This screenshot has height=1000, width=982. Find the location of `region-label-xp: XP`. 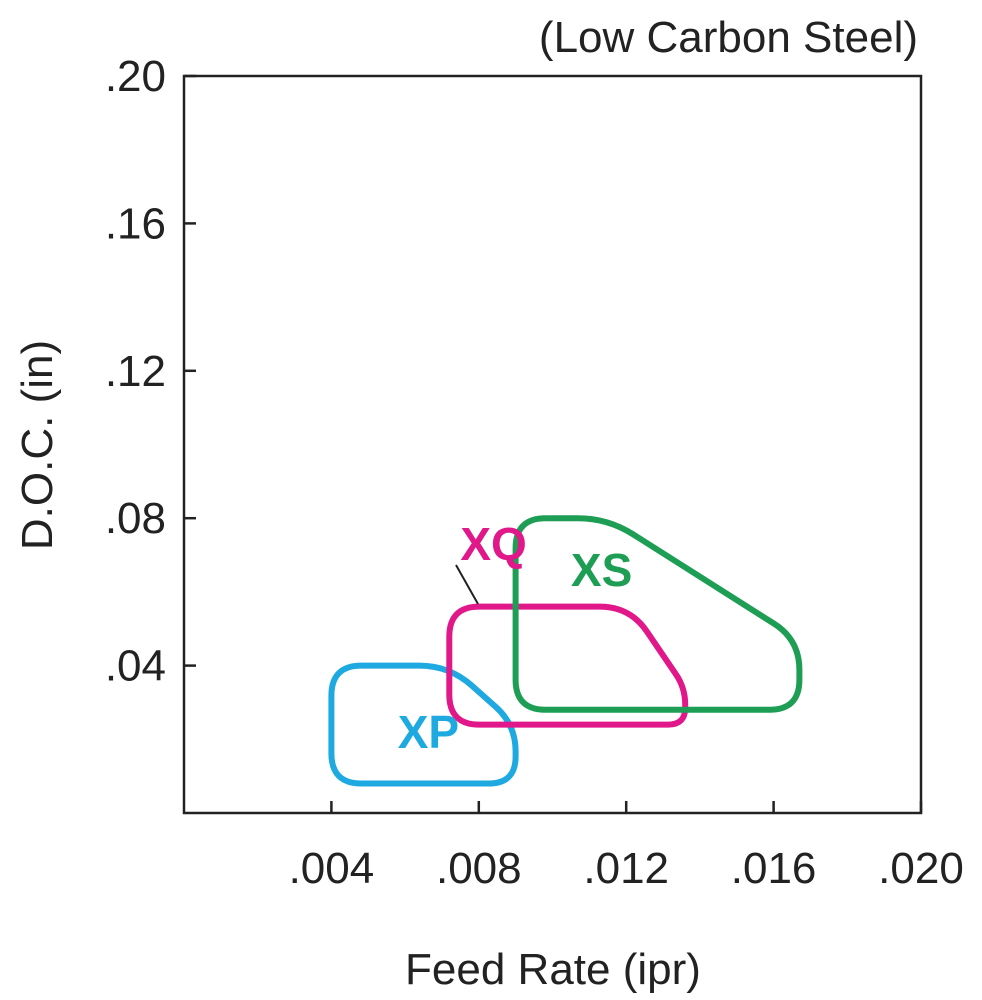

region-label-xp: XP is located at coordinates (428, 732).